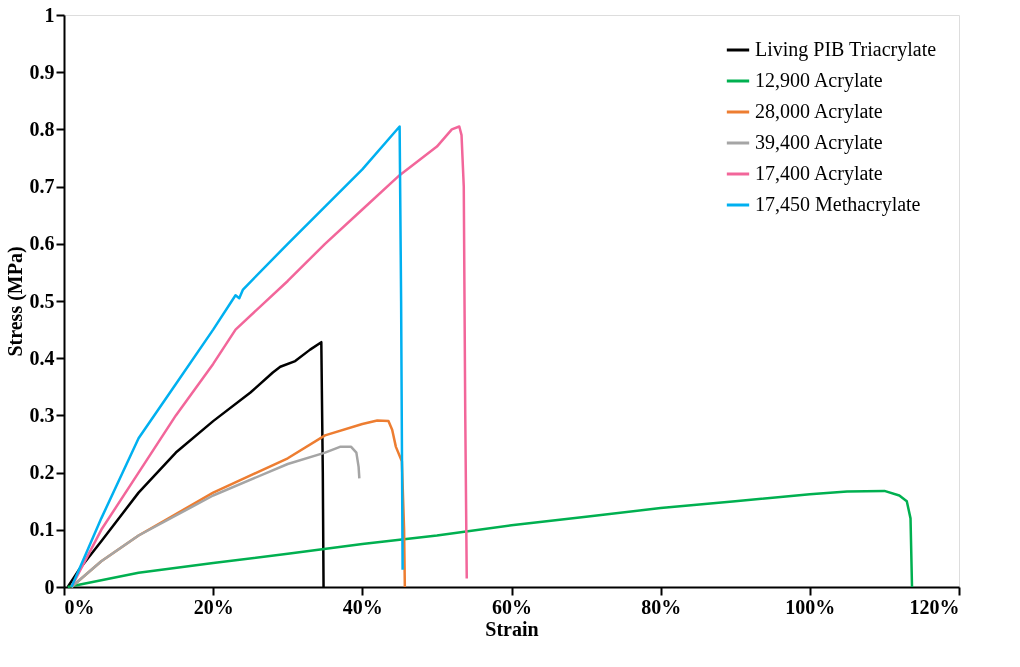 The width and height of the screenshot is (1020, 667). I want to click on x-tick-label: 120%, so click(934, 606).